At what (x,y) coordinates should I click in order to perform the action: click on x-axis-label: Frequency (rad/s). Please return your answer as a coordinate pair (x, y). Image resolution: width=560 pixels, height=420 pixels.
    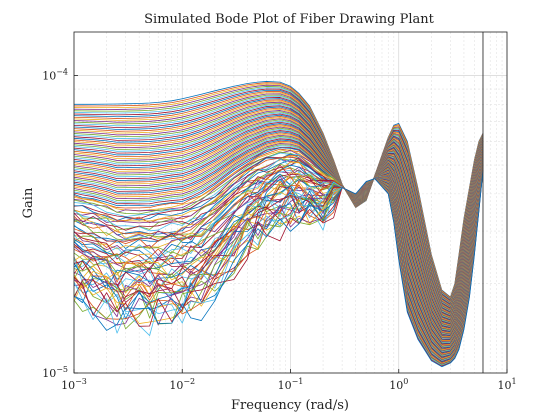
    Looking at the image, I should click on (290, 405).